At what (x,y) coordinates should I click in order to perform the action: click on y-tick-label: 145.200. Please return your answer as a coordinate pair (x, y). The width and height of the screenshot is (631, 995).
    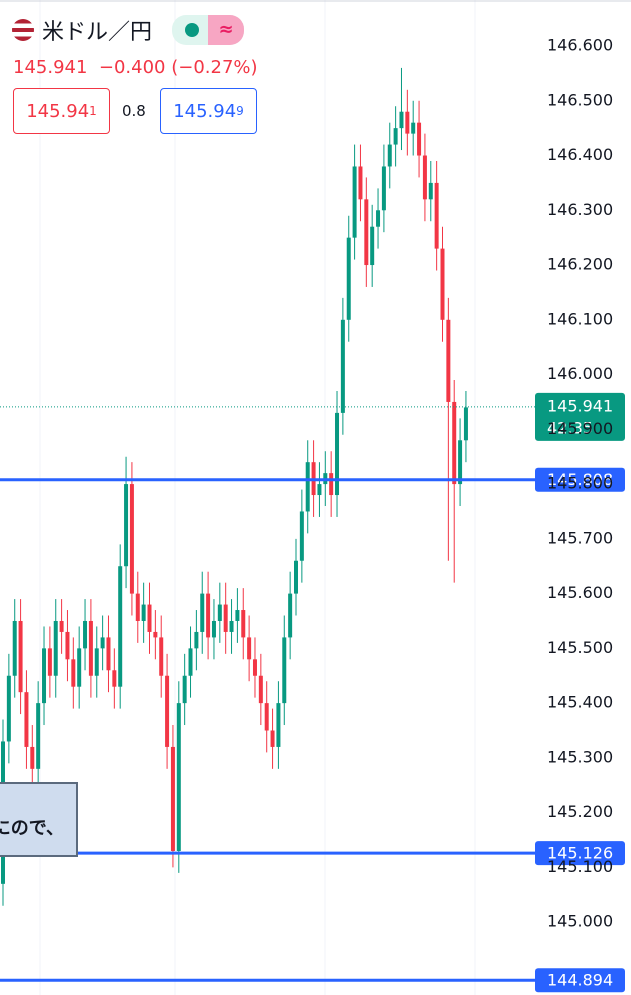
    Looking at the image, I should click on (580, 811).